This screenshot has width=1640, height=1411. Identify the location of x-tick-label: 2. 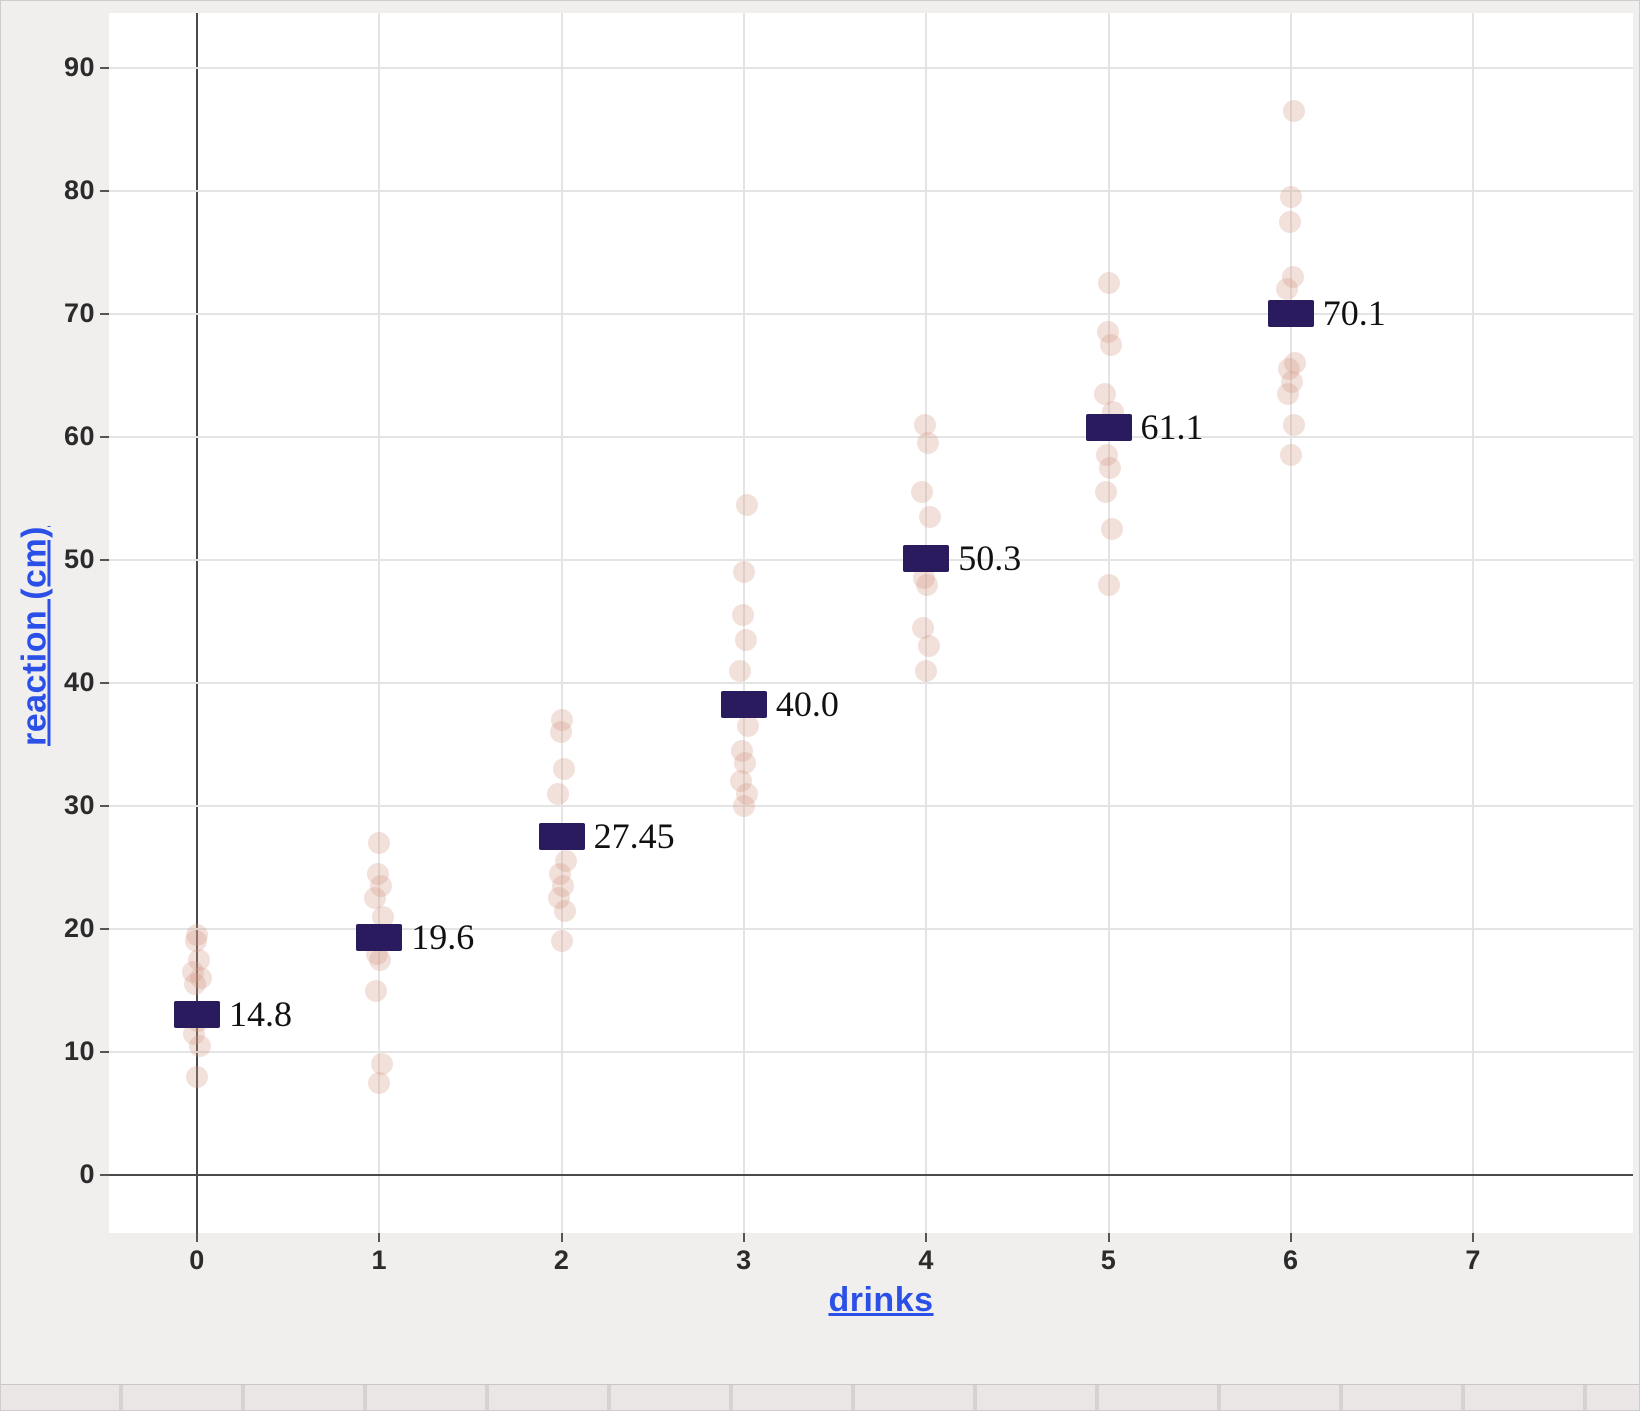
(561, 1260).